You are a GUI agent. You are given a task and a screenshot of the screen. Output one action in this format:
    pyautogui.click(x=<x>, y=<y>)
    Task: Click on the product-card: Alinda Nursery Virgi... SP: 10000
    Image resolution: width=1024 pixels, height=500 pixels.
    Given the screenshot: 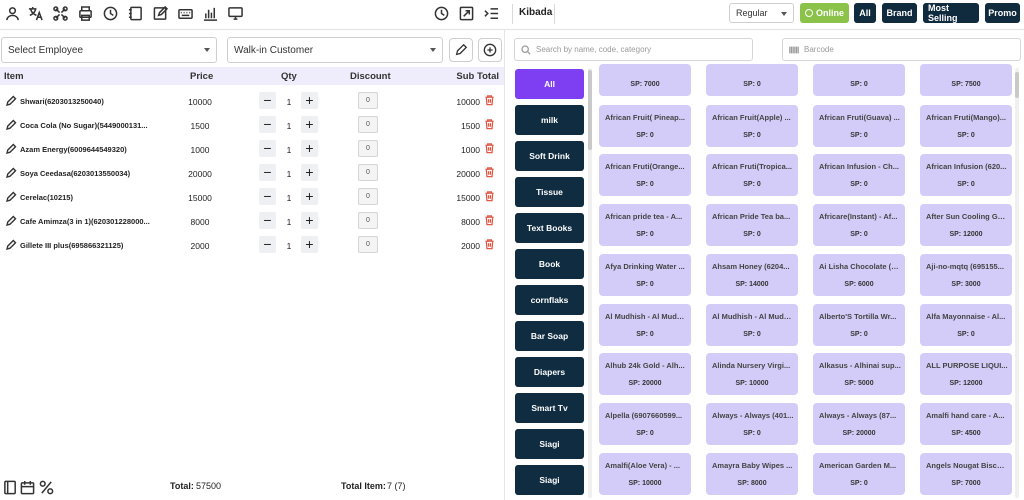 What is the action you would take?
    pyautogui.click(x=752, y=374)
    